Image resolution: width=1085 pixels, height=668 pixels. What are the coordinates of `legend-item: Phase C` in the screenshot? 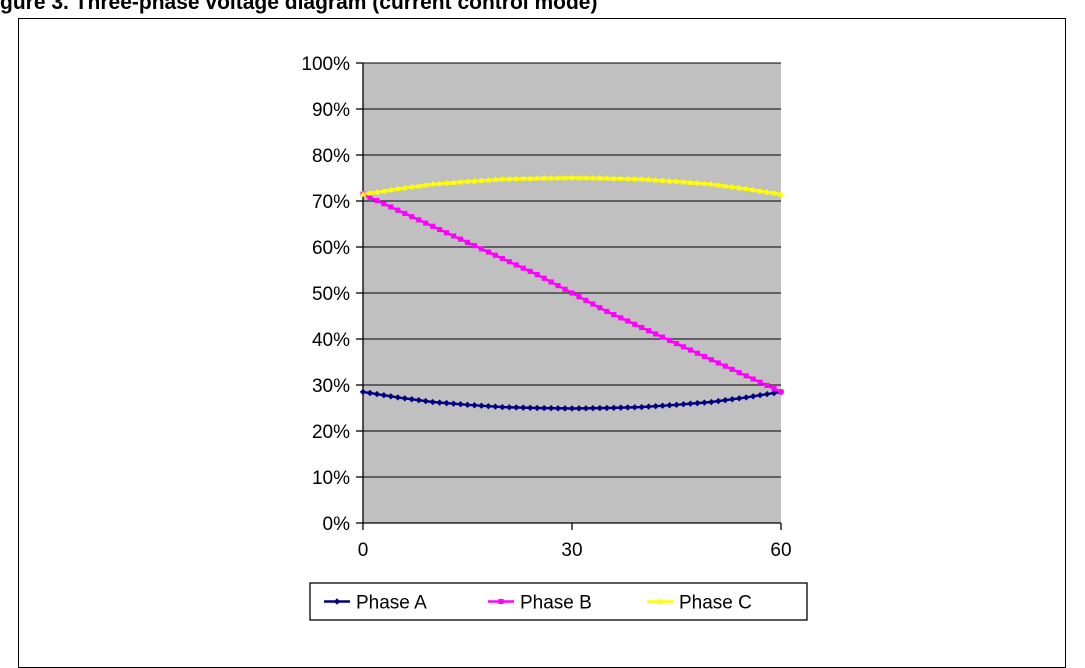 It's located at (699, 603).